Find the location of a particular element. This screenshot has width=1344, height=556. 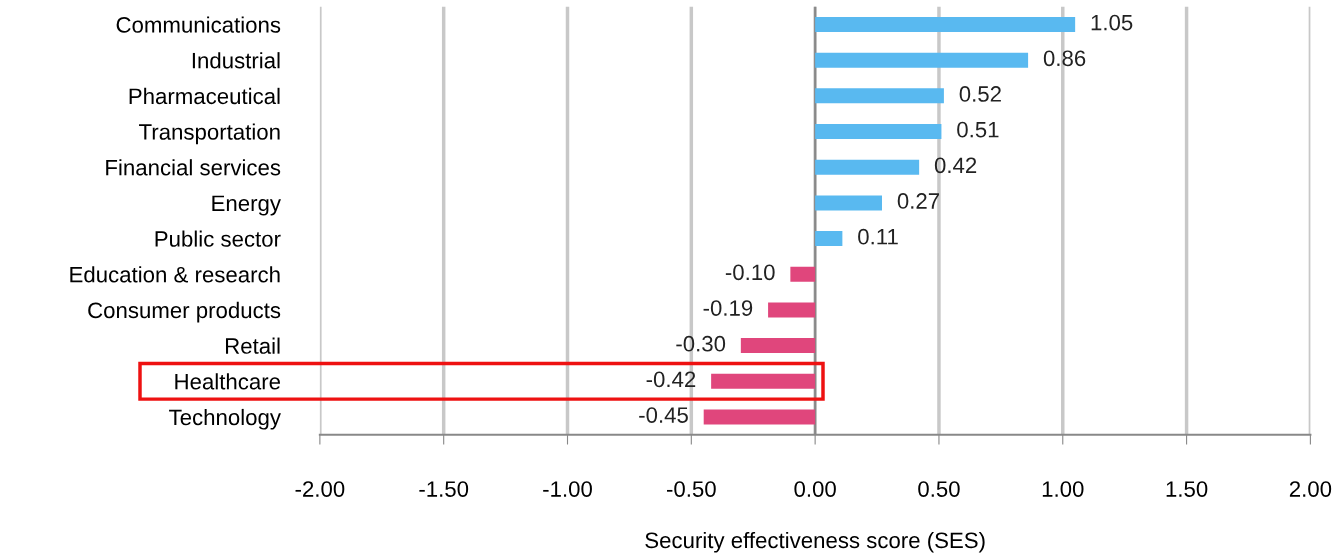

data-label: 0.86 is located at coordinates (1064, 58).